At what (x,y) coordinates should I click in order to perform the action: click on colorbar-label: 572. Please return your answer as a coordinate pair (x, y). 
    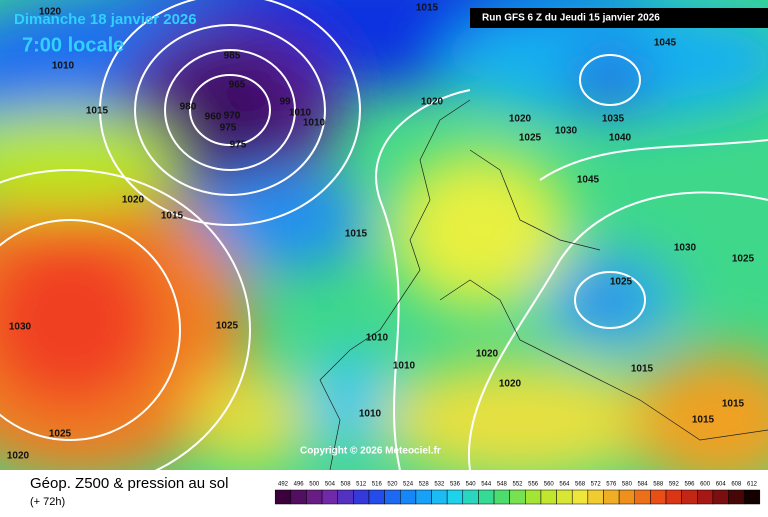
    Looking at the image, I should click on (596, 485).